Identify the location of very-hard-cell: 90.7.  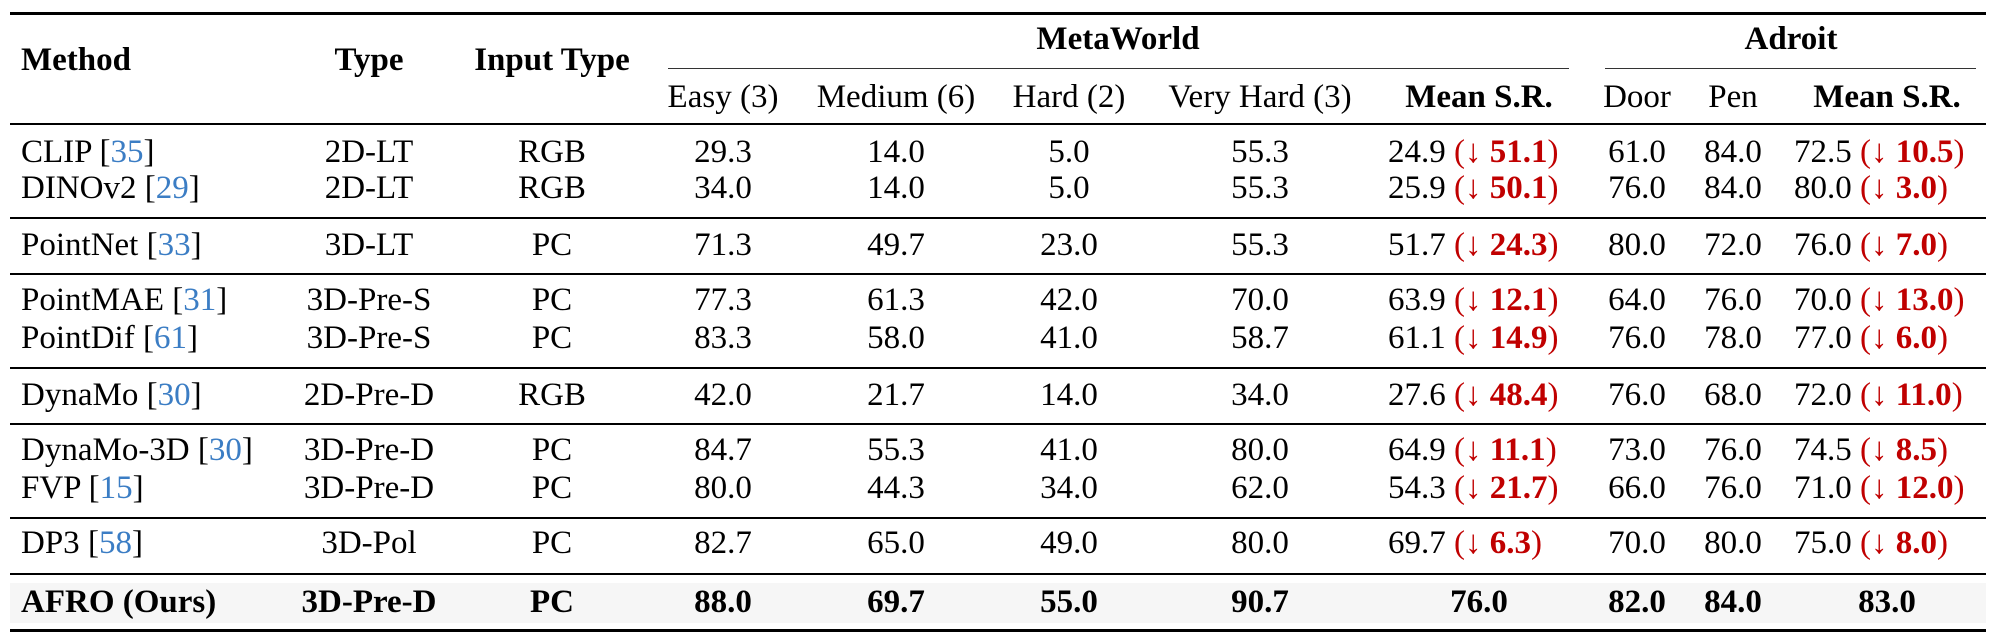
(1260, 602).